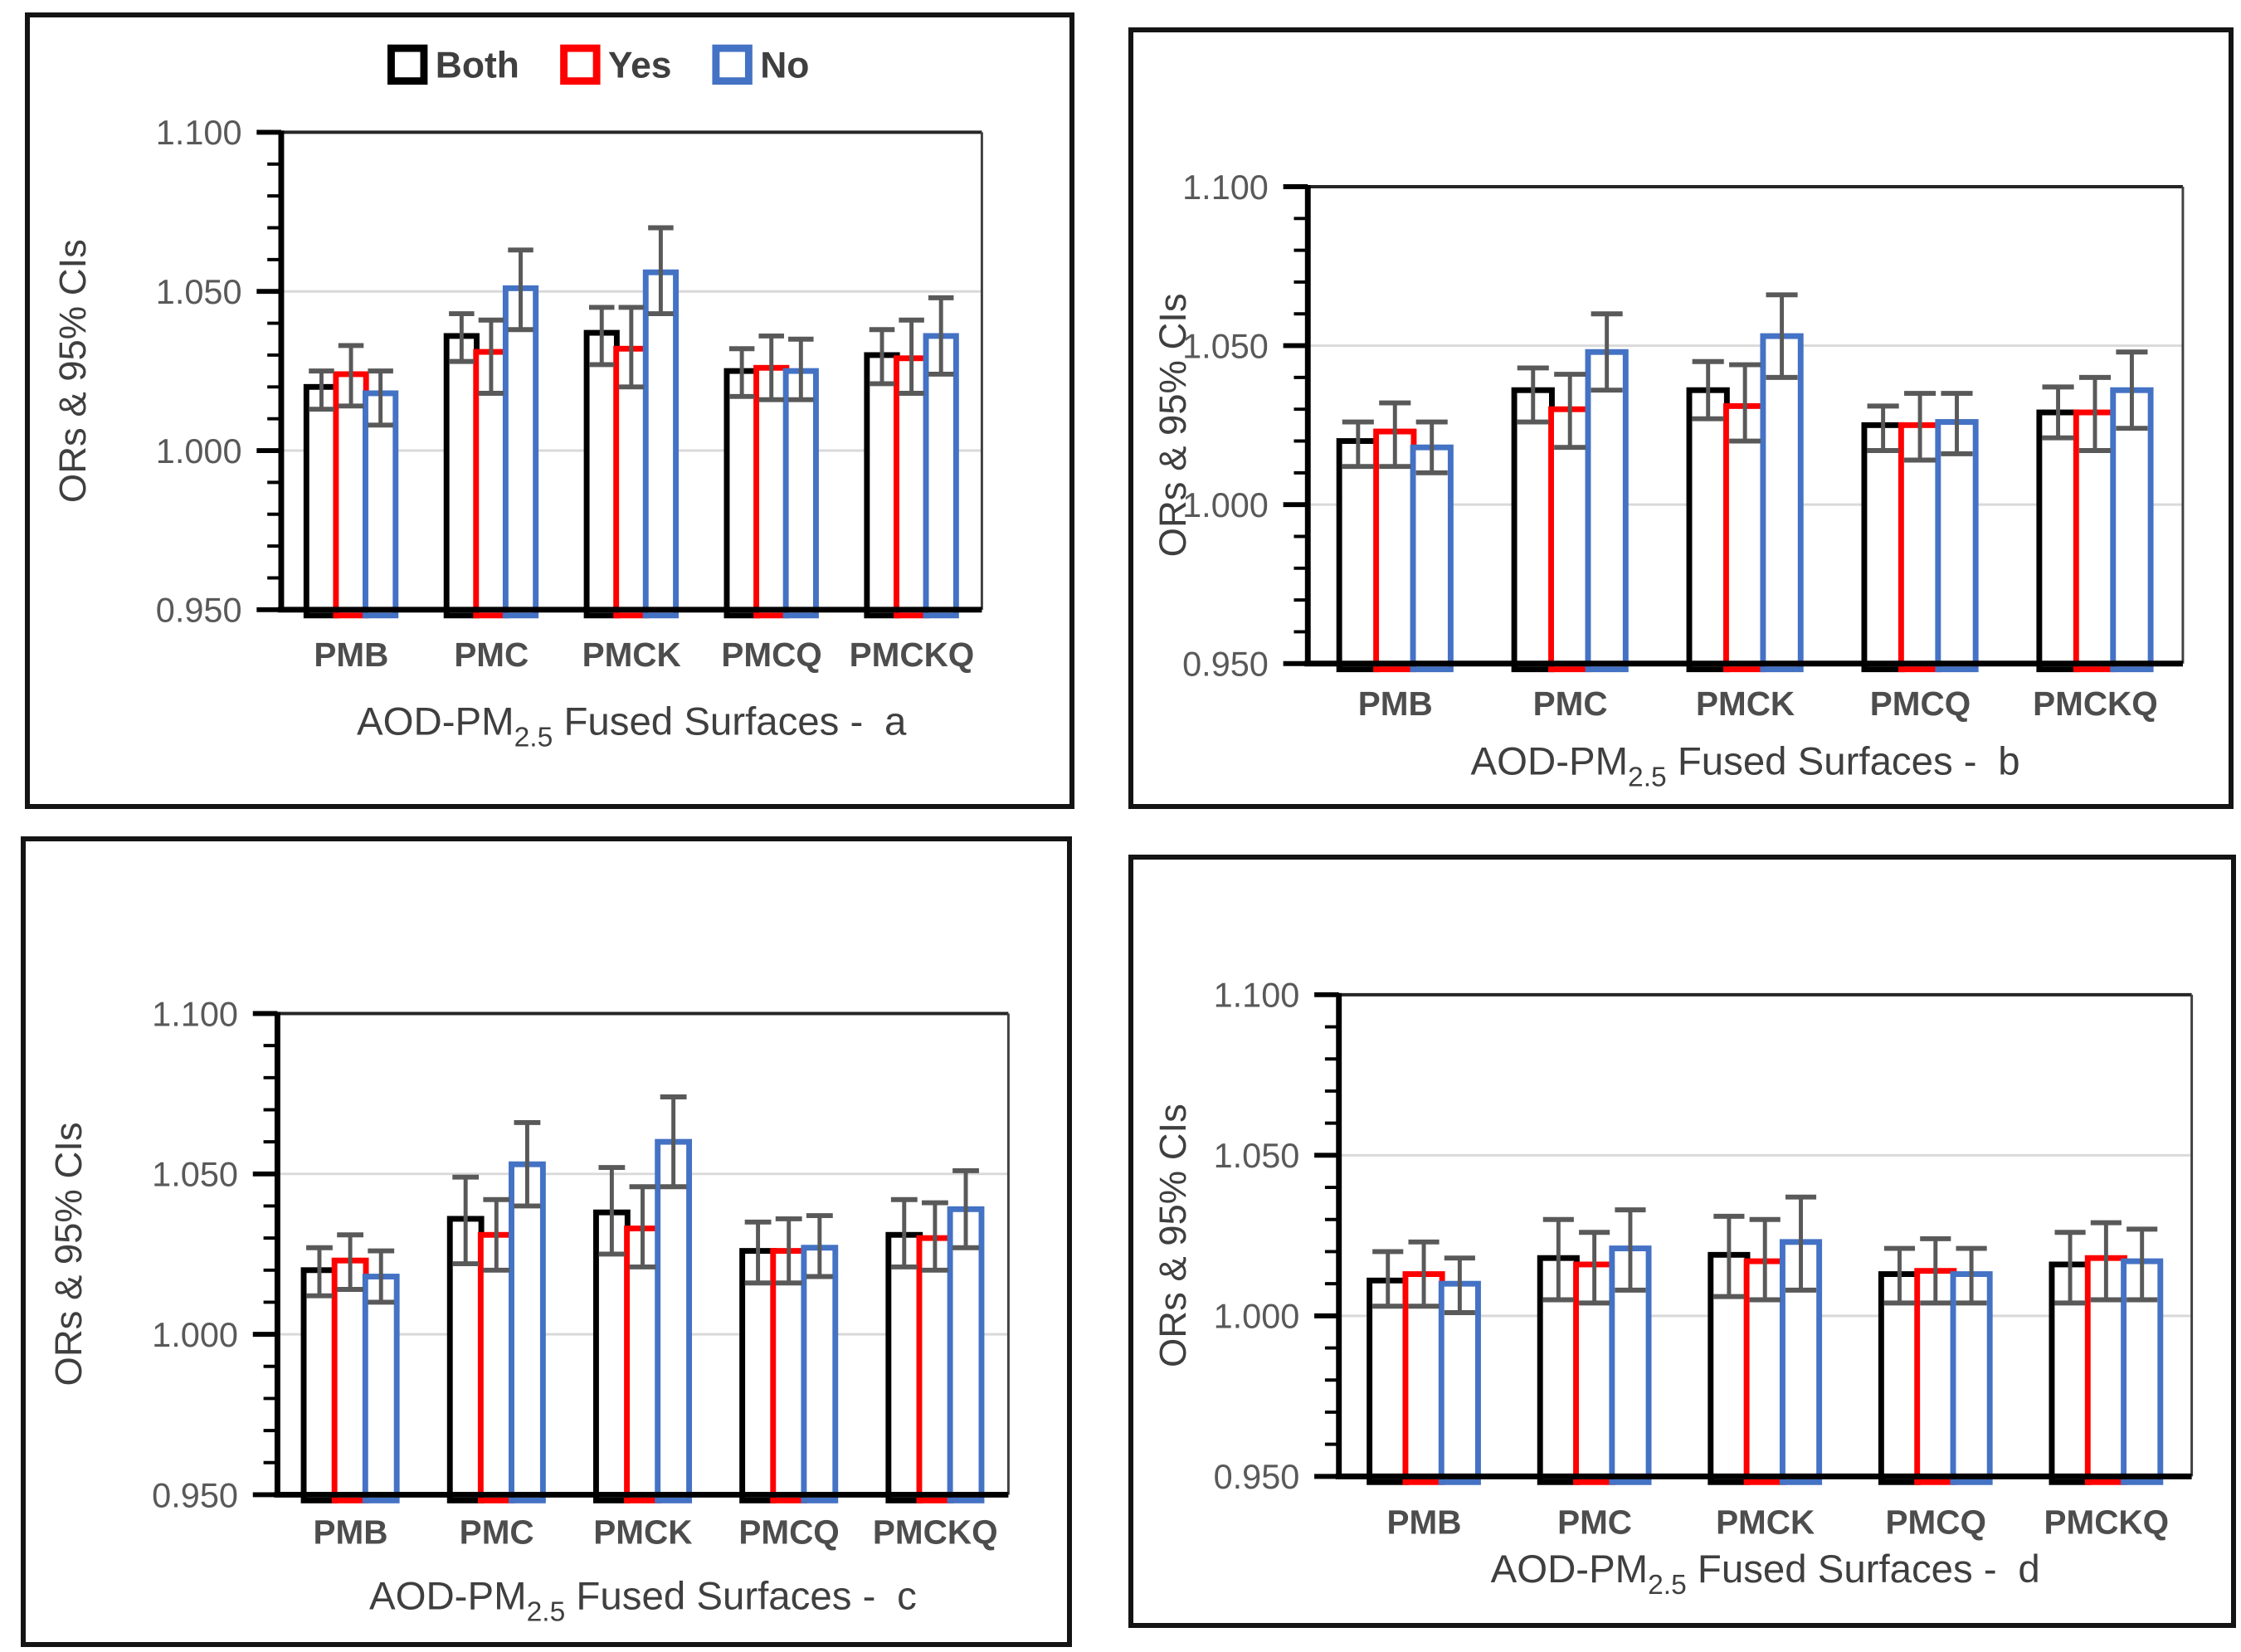 The width and height of the screenshot is (2241, 1652). What do you see at coordinates (351, 495) in the screenshot?
I see `bar-a-PMB-Yes` at bounding box center [351, 495].